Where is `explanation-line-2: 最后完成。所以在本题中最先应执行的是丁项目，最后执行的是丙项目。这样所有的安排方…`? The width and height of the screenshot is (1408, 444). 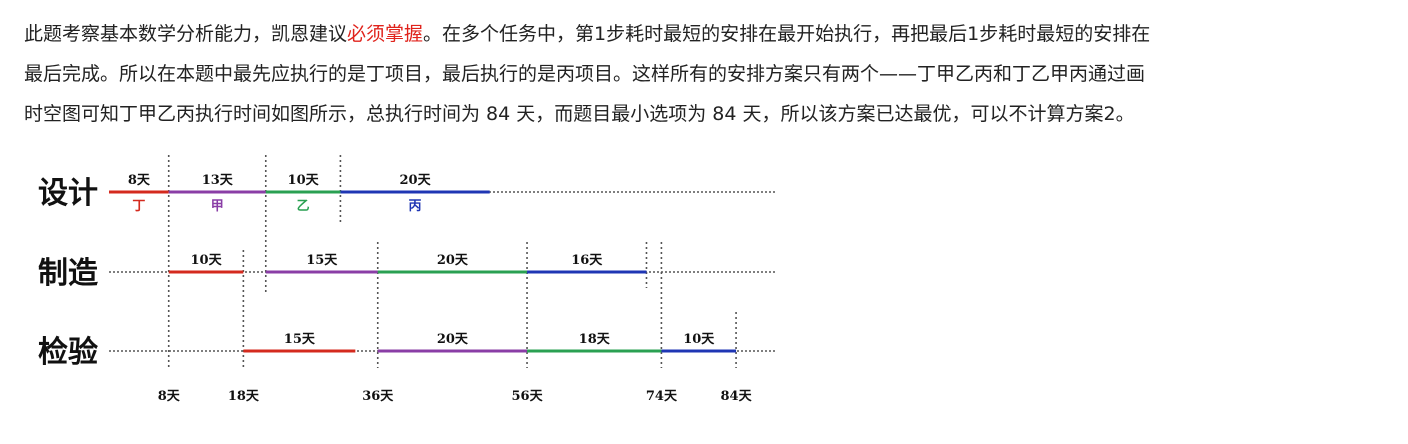 explanation-line-2: 最后完成。所以在本题中最先应执行的是丁项目，最后执行的是丙项目。这样所有的安排方… is located at coordinates (585, 74).